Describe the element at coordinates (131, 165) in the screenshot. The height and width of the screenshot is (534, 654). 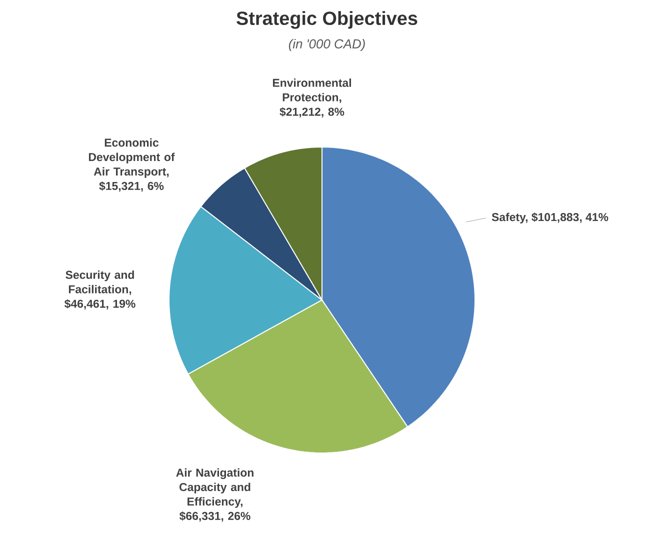
I see `slice-label: Economic Development of Air Transport, $15,321, 6%` at that location.